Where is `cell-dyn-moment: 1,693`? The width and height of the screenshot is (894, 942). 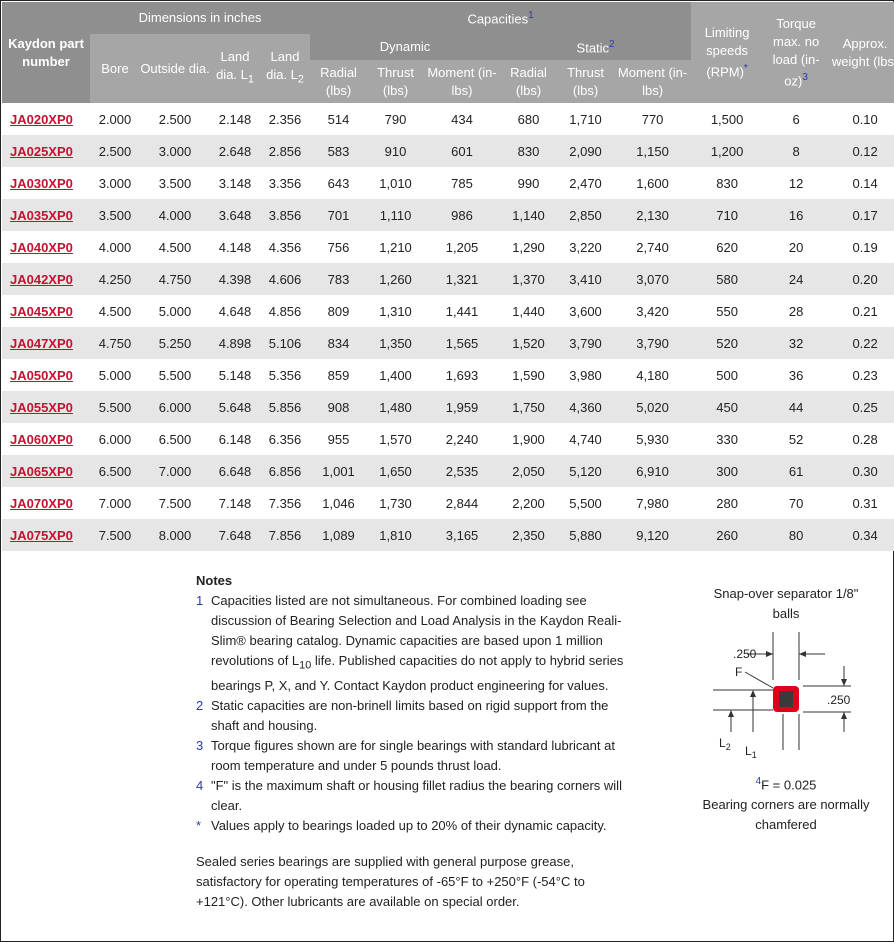
cell-dyn-moment: 1,693 is located at coordinates (462, 375).